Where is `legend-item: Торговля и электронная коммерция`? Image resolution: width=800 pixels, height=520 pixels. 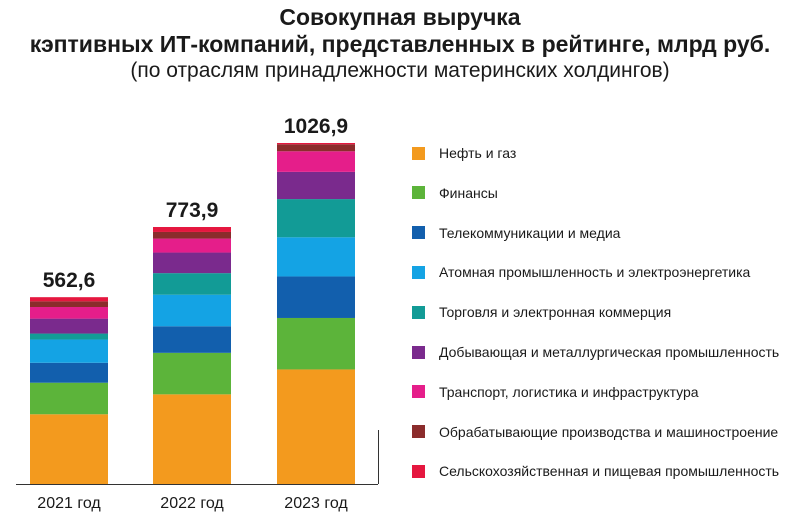 legend-item: Торговля и электронная коммерция is located at coordinates (541, 312).